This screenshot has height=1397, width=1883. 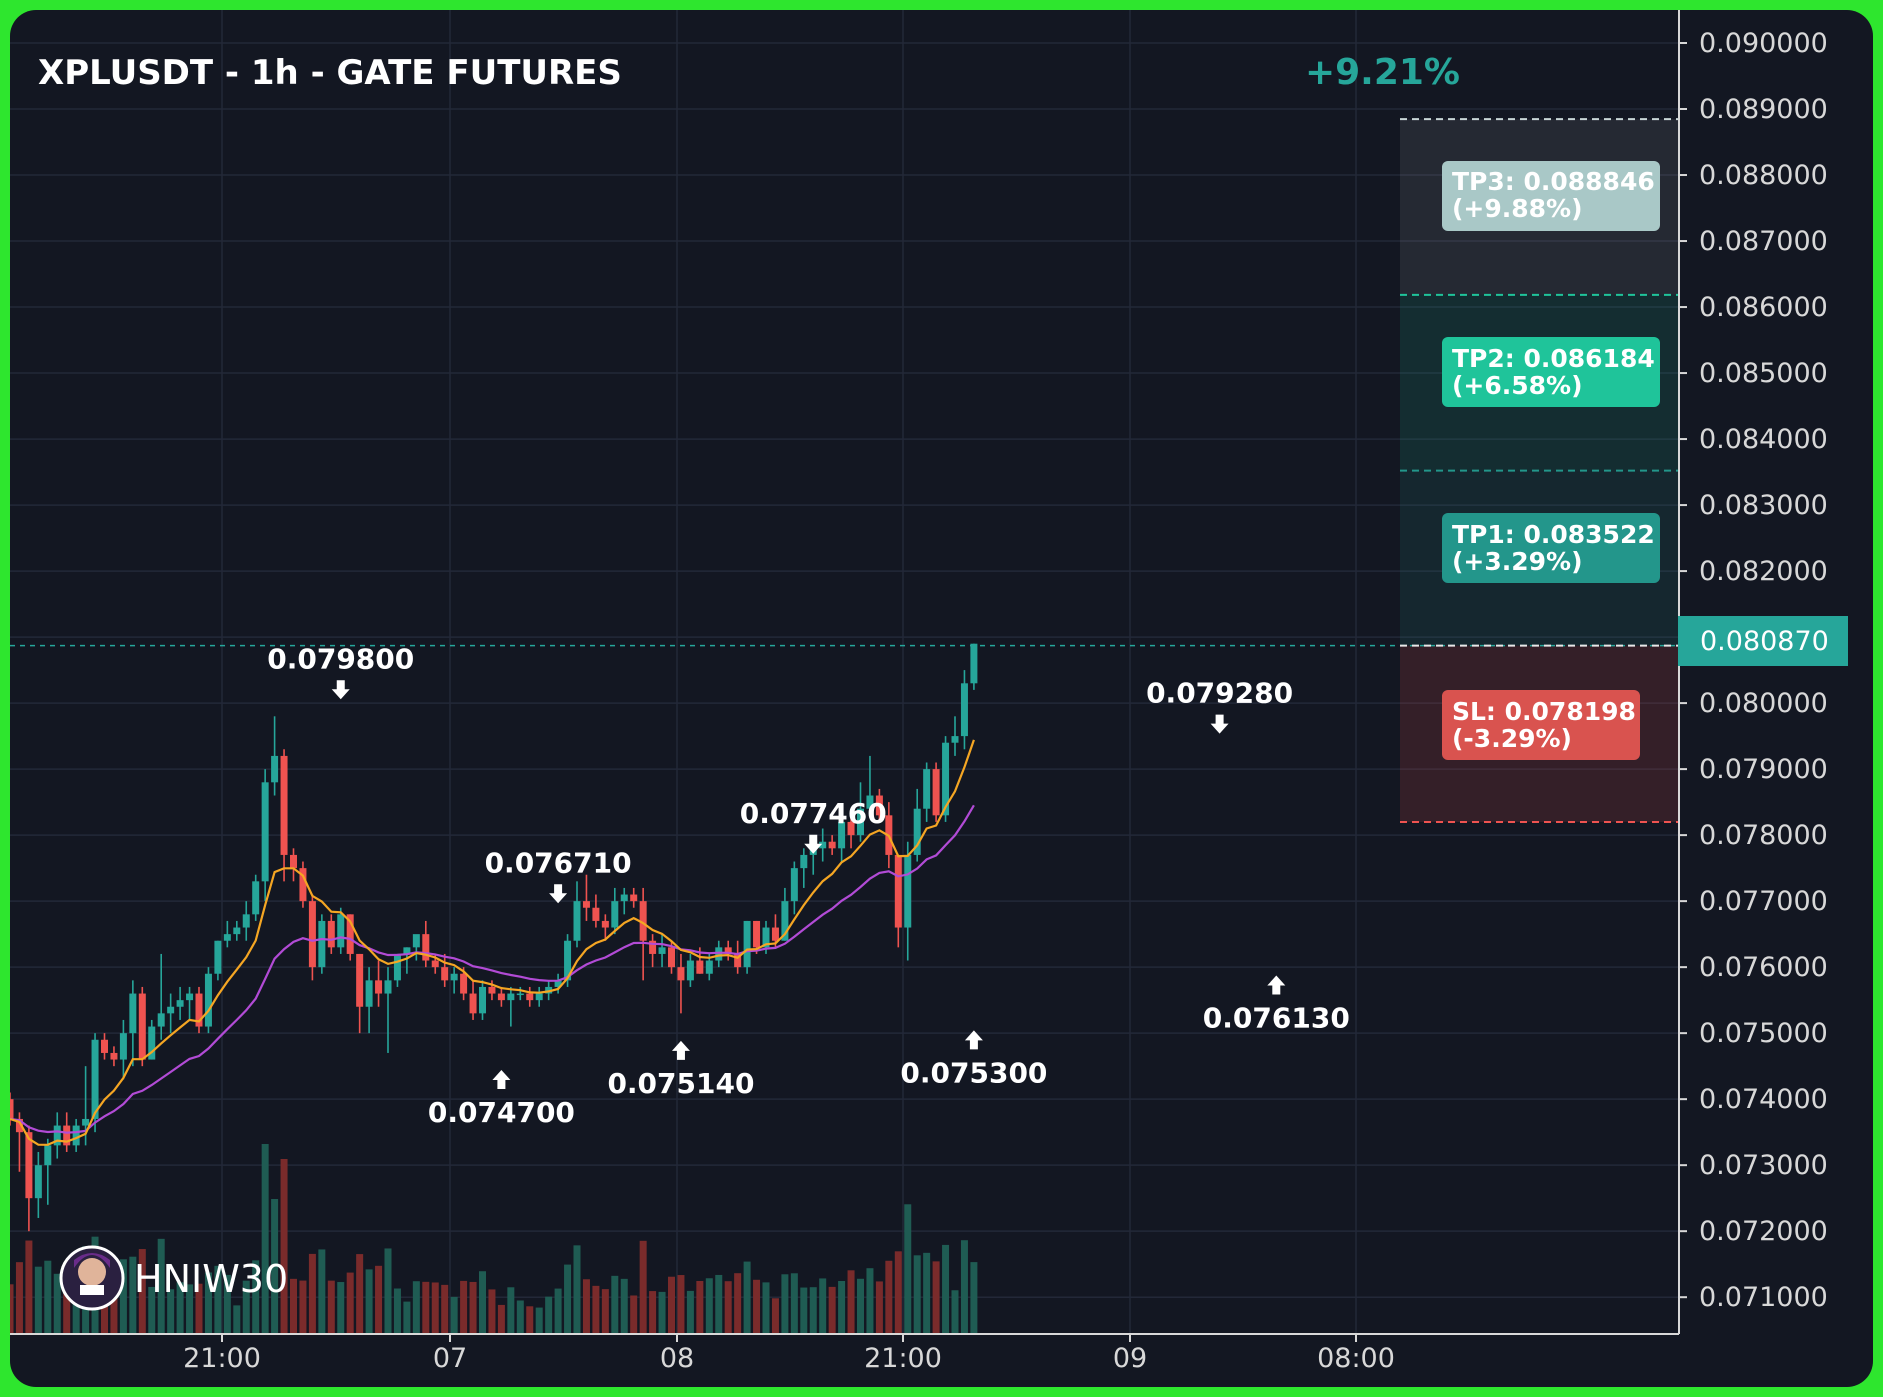 I want to click on price-tick-label: 0.082000, so click(x=1763, y=571).